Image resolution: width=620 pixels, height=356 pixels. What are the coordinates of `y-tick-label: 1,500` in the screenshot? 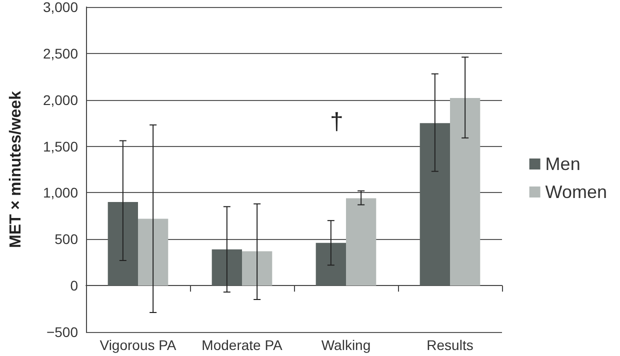 It's located at (60, 146).